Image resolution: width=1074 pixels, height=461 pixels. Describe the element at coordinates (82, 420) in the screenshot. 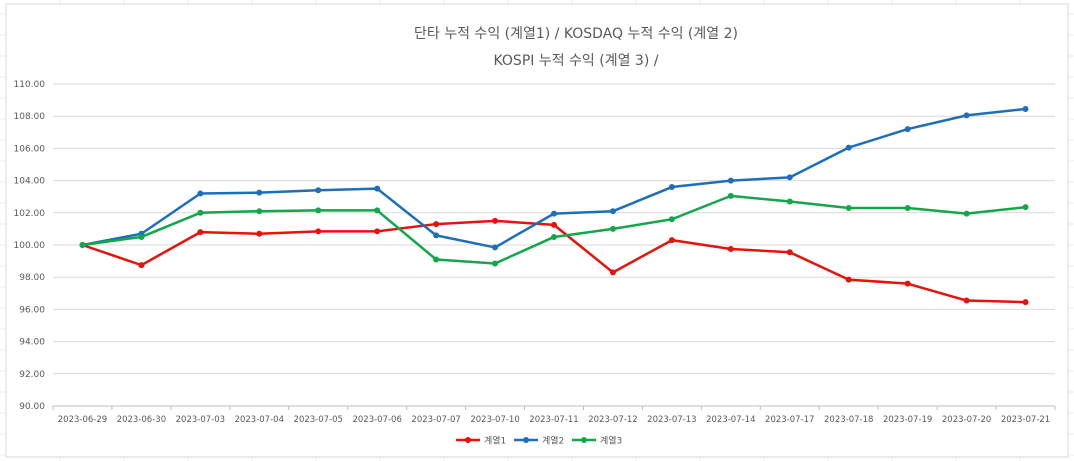

I see `x-tick-label: 2023-06-29` at that location.